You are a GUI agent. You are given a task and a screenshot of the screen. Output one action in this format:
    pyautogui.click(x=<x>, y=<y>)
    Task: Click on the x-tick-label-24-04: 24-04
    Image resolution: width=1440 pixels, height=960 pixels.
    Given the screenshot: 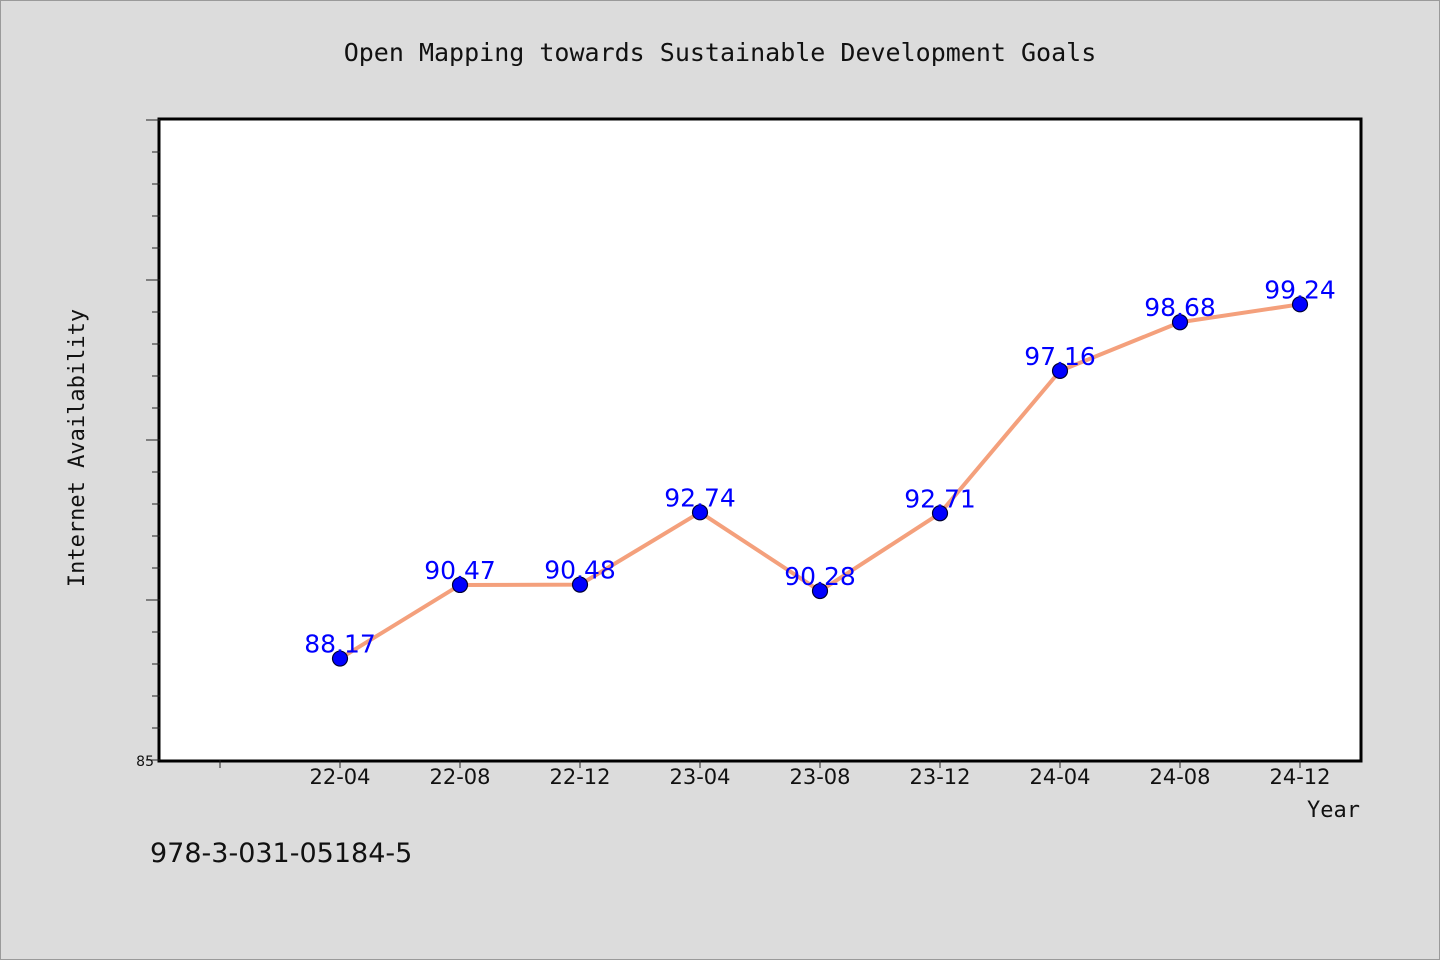 What is the action you would take?
    pyautogui.click(x=1059, y=777)
    